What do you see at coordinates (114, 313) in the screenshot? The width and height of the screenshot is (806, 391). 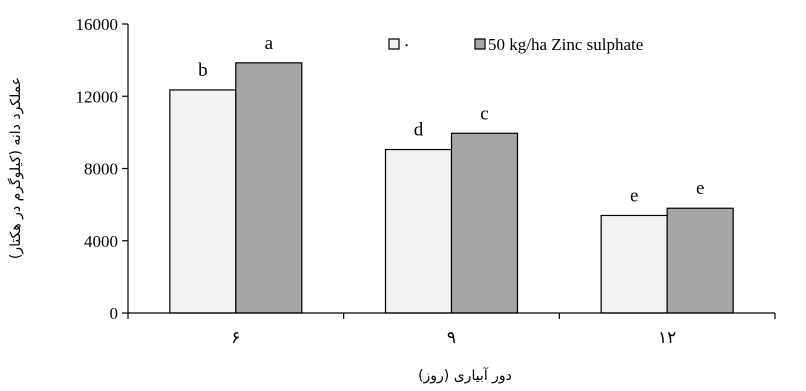 I see `y-tick-label: 0` at bounding box center [114, 313].